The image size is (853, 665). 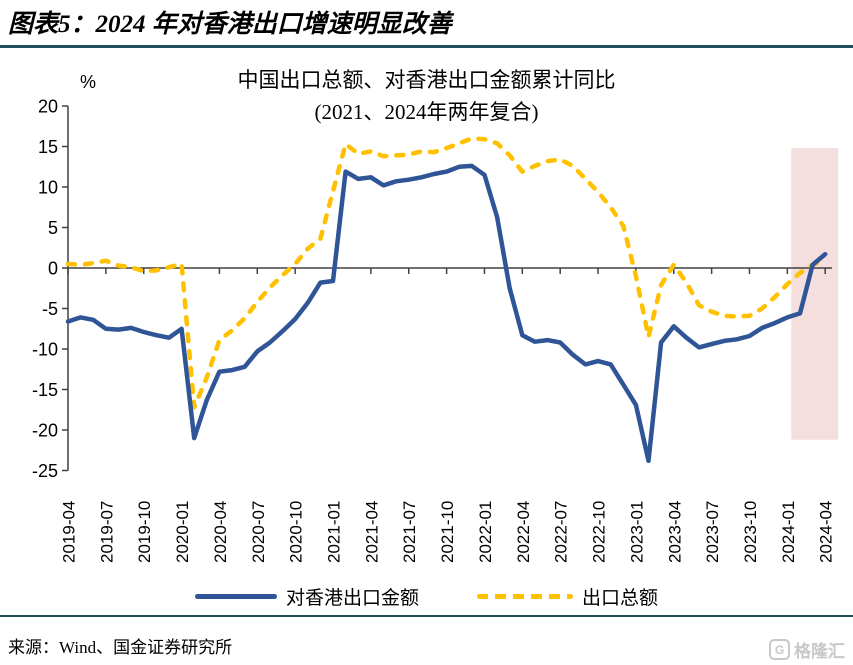 What do you see at coordinates (53, 269) in the screenshot?
I see `y-axis-tick-label: 0` at bounding box center [53, 269].